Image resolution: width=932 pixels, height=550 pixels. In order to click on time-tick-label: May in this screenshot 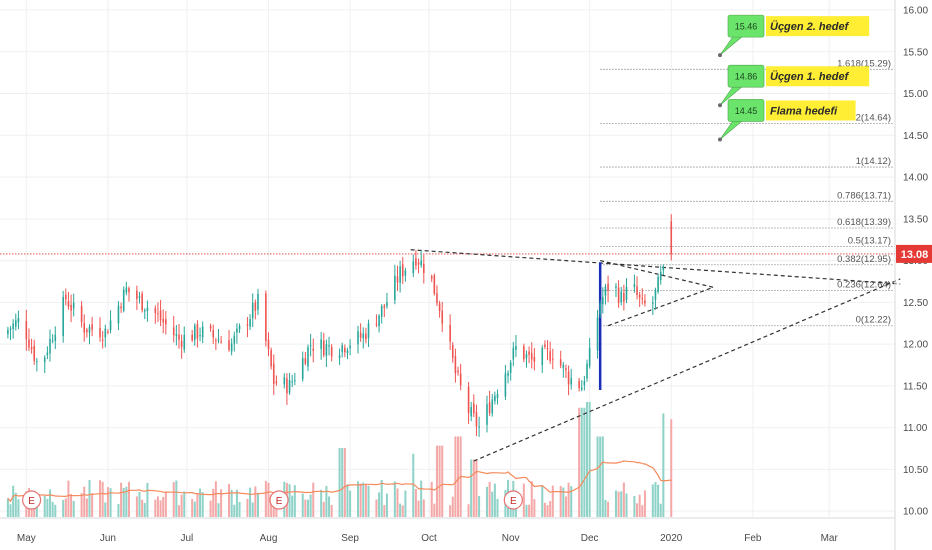, I will do `click(26, 538)`.